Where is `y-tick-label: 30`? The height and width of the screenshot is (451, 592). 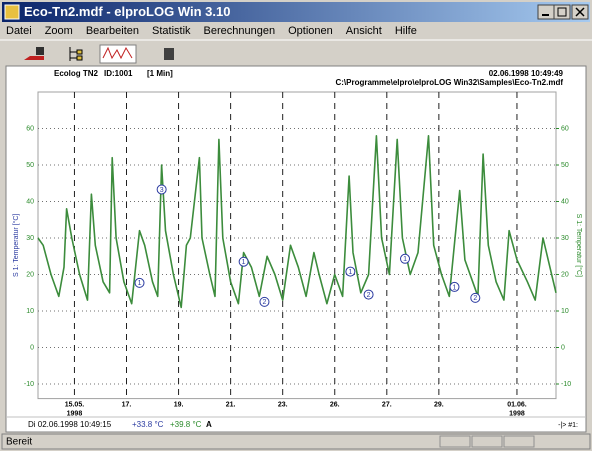
y-tick-label: 30 is located at coordinates (30, 238).